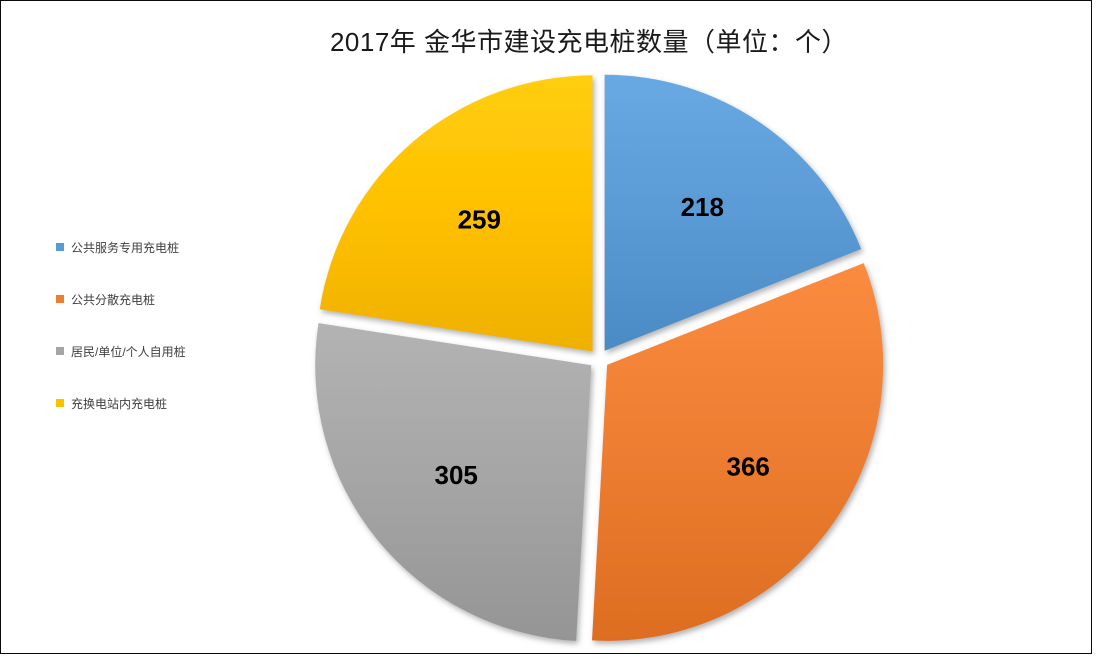 The width and height of the screenshot is (1096, 658). Describe the element at coordinates (128, 351) in the screenshot. I see `legend-item-label: 居民/单位/个人自用桩` at that location.